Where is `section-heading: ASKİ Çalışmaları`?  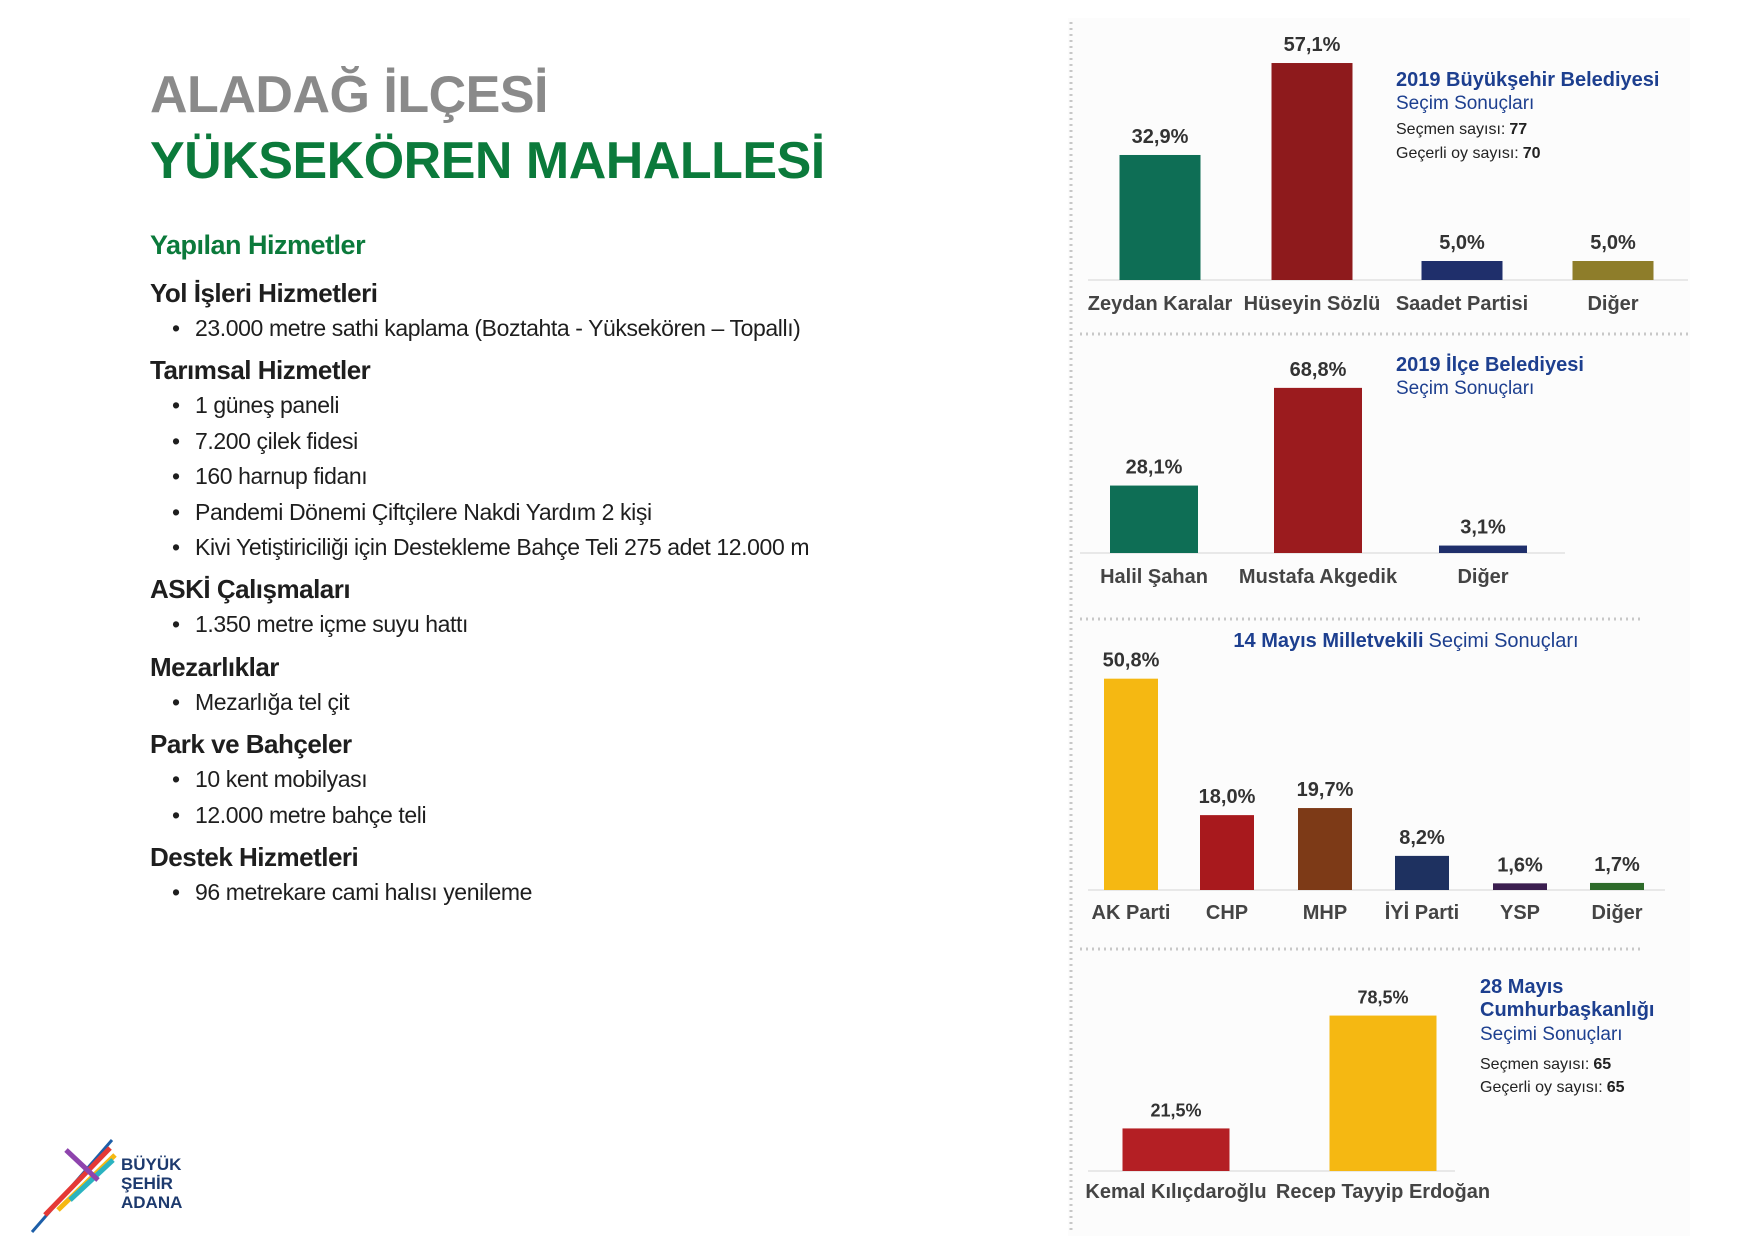
section-heading: ASKİ Çalışmaları is located at coordinates (250, 589).